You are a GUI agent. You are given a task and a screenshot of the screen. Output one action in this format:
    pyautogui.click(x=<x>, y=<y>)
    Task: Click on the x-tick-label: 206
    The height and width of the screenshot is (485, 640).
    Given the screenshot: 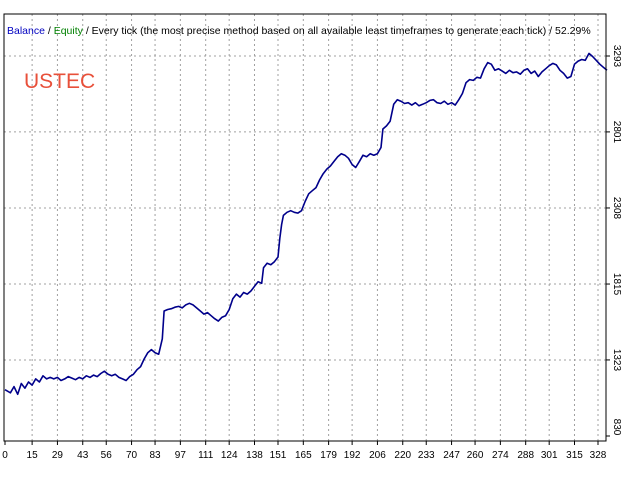 What is the action you would take?
    pyautogui.click(x=377, y=455)
    